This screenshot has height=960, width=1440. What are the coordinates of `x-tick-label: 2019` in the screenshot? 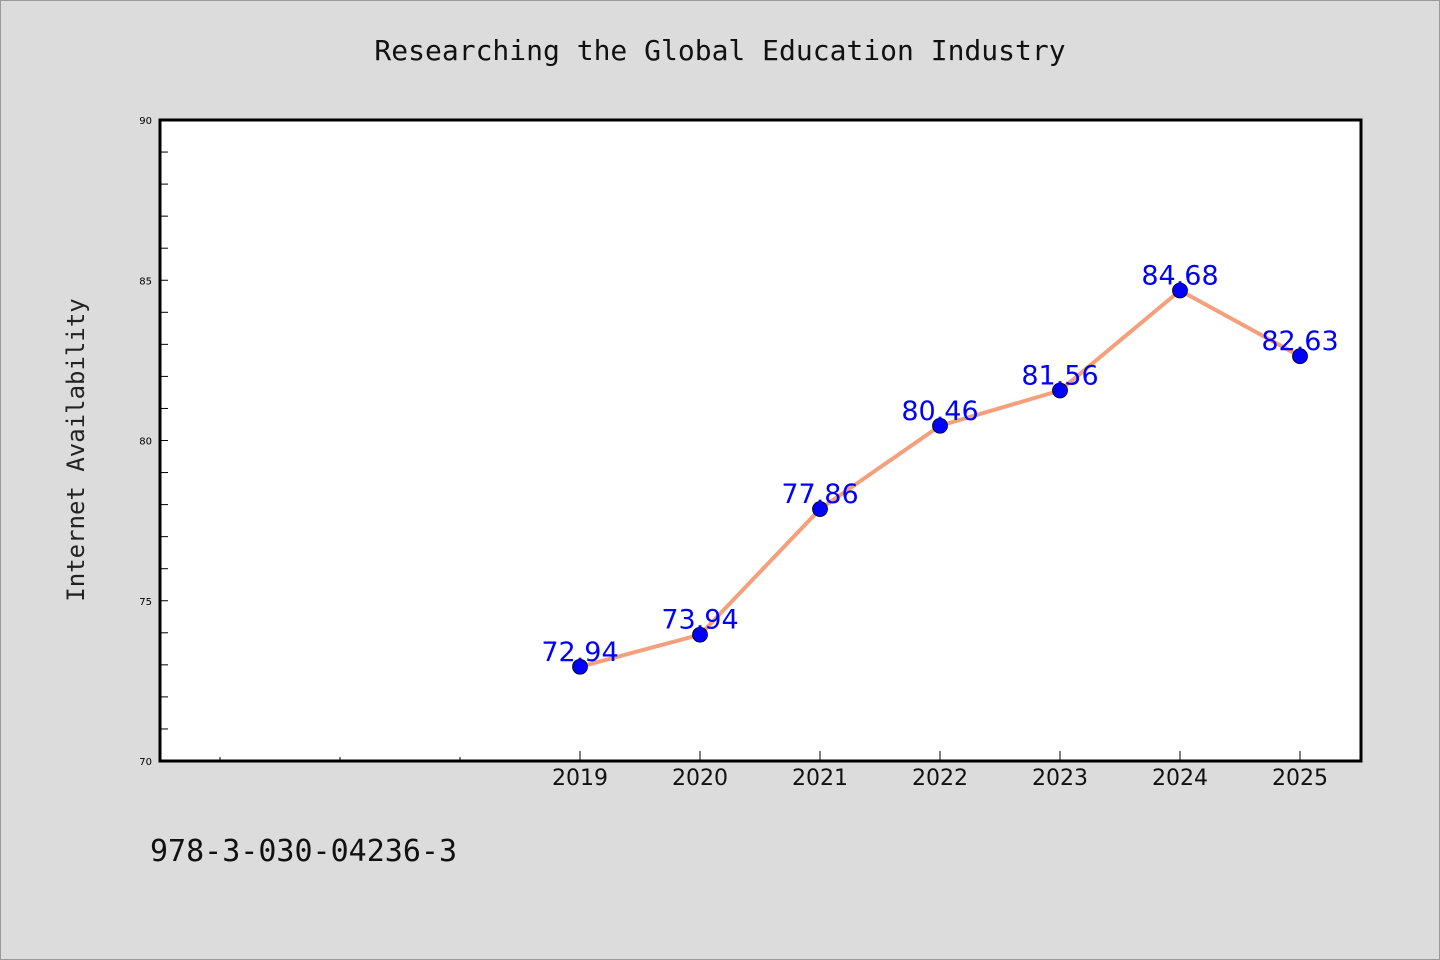 It's located at (580, 778).